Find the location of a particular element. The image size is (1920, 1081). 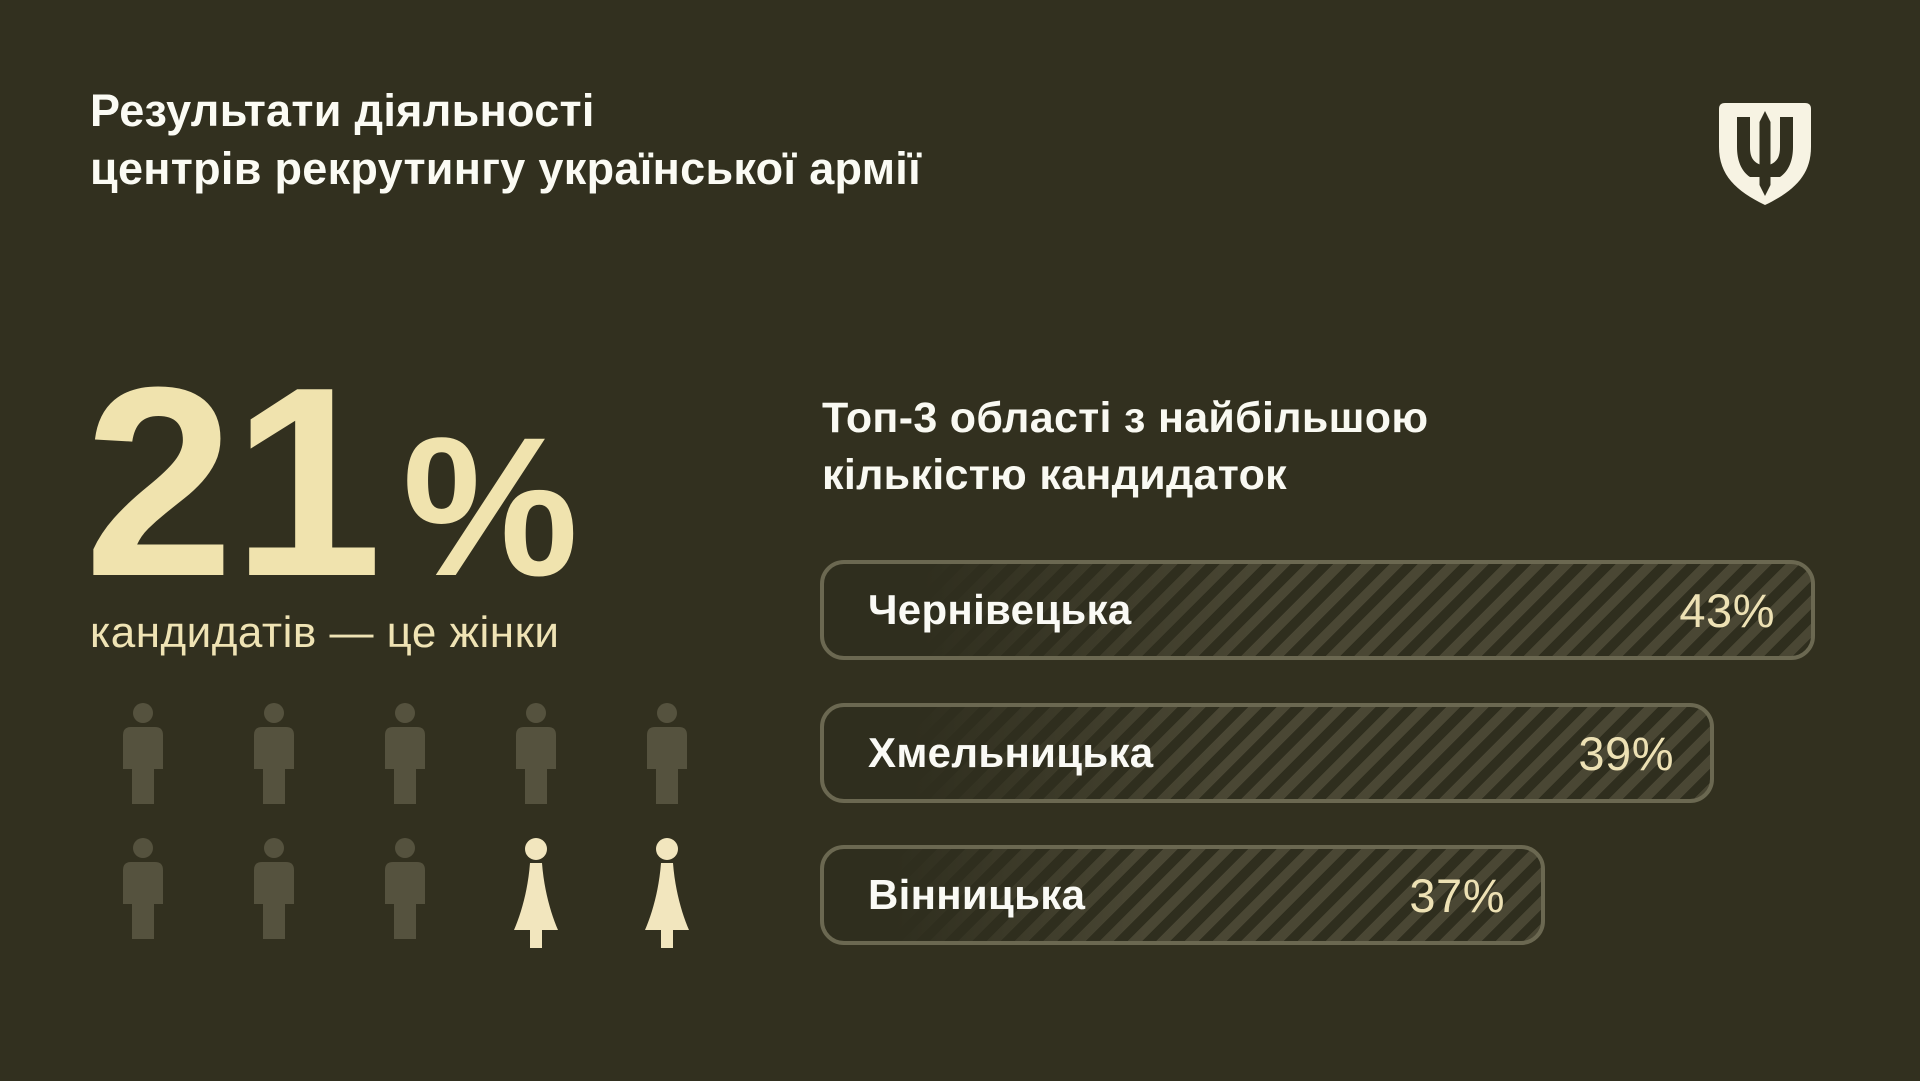

bar-label: Вінницька is located at coordinates (977, 894).